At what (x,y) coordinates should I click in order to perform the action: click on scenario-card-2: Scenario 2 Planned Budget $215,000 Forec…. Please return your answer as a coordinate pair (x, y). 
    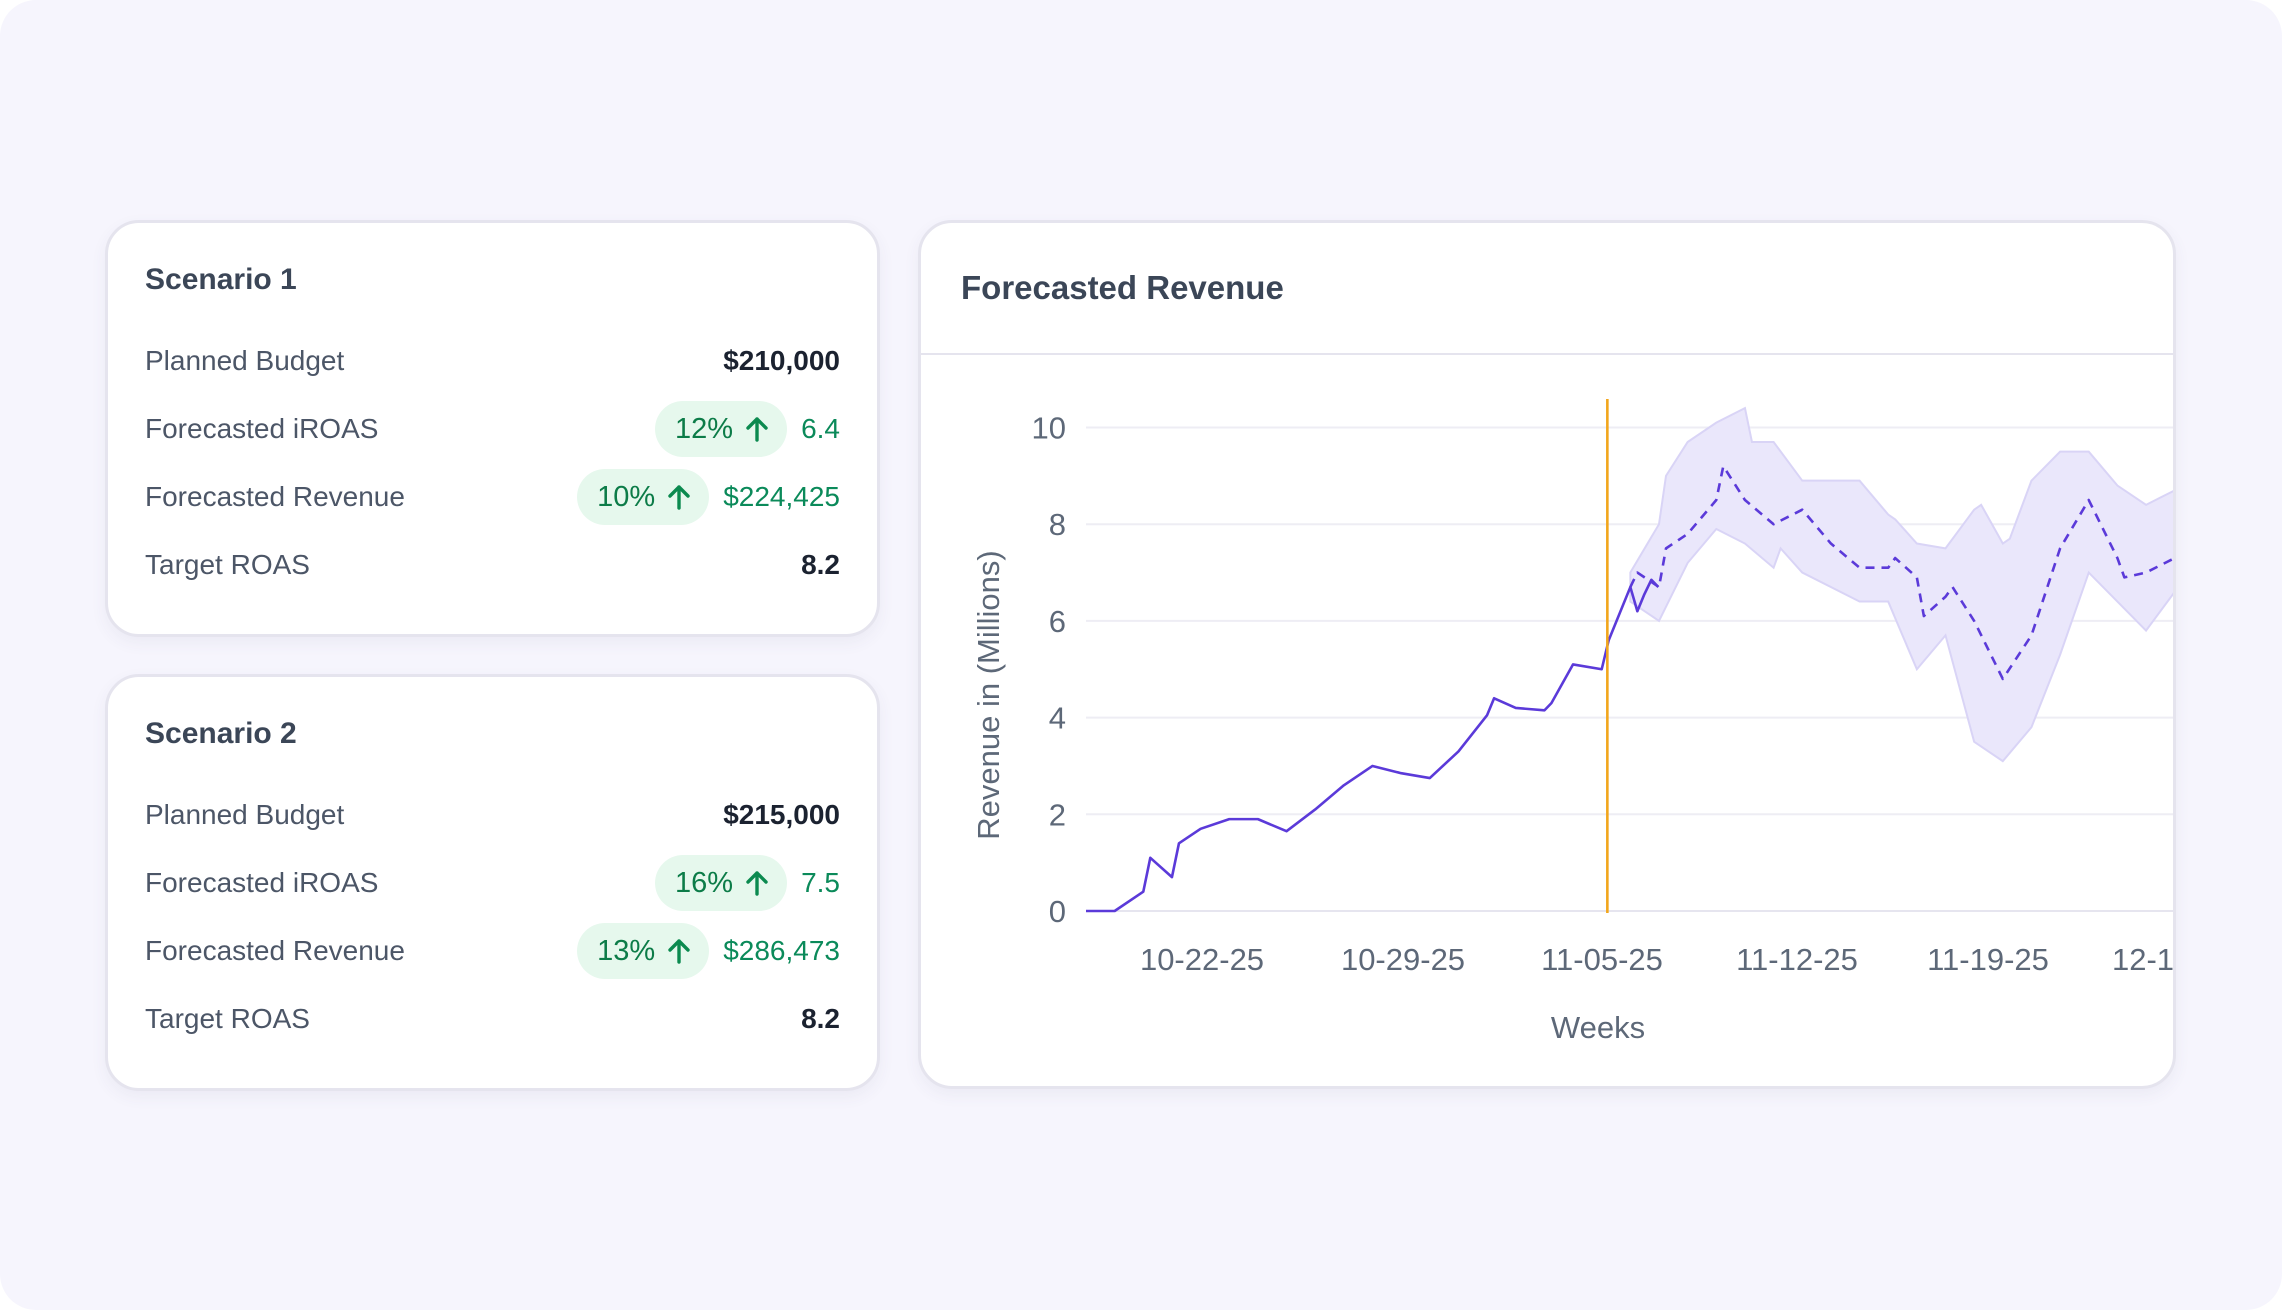
    Looking at the image, I should click on (492, 882).